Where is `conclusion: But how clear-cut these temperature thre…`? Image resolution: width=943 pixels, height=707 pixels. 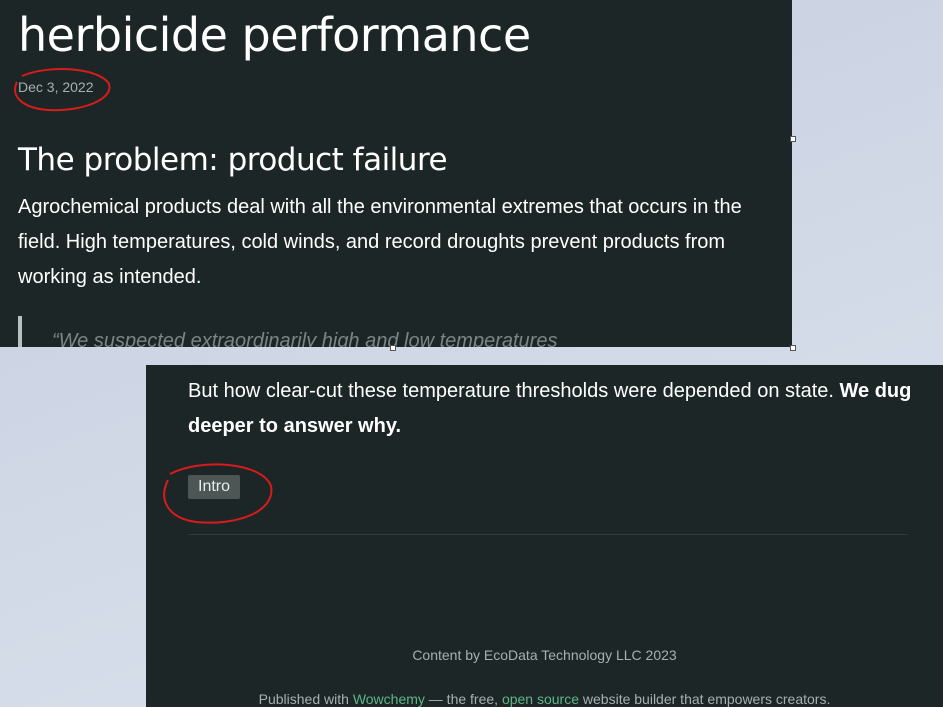
conclusion: But how clear-cut these temperature thre… is located at coordinates (553, 409).